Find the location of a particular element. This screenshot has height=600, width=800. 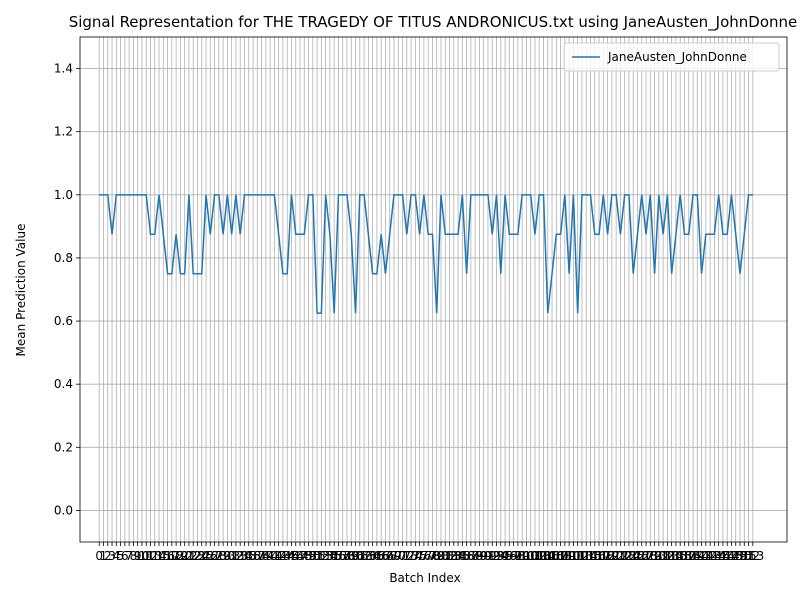

x-tick-label: 130 is located at coordinates (654, 556).